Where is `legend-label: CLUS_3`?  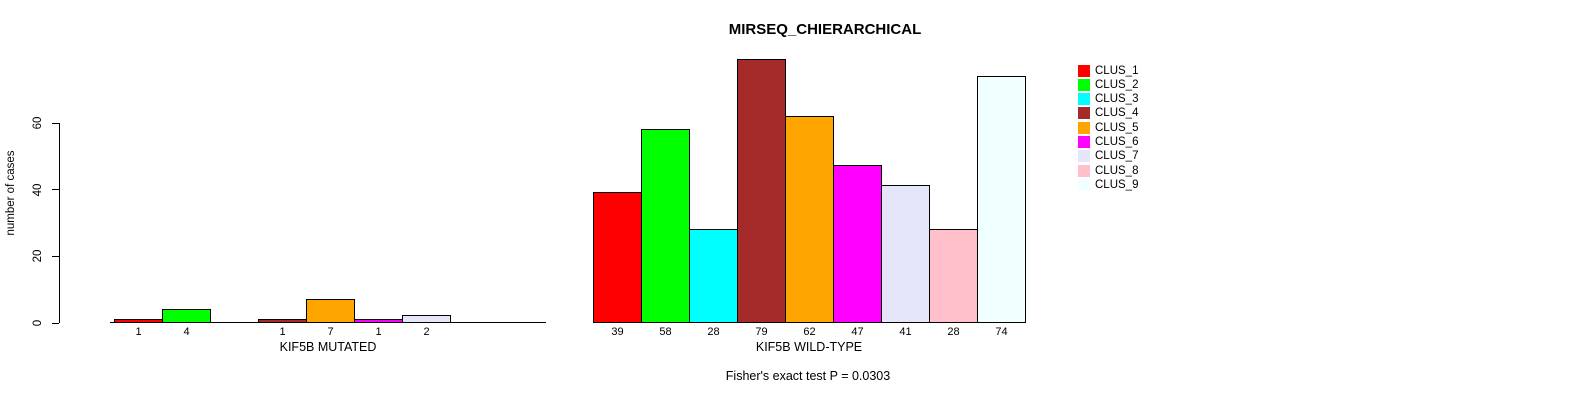 legend-label: CLUS_3 is located at coordinates (1117, 99).